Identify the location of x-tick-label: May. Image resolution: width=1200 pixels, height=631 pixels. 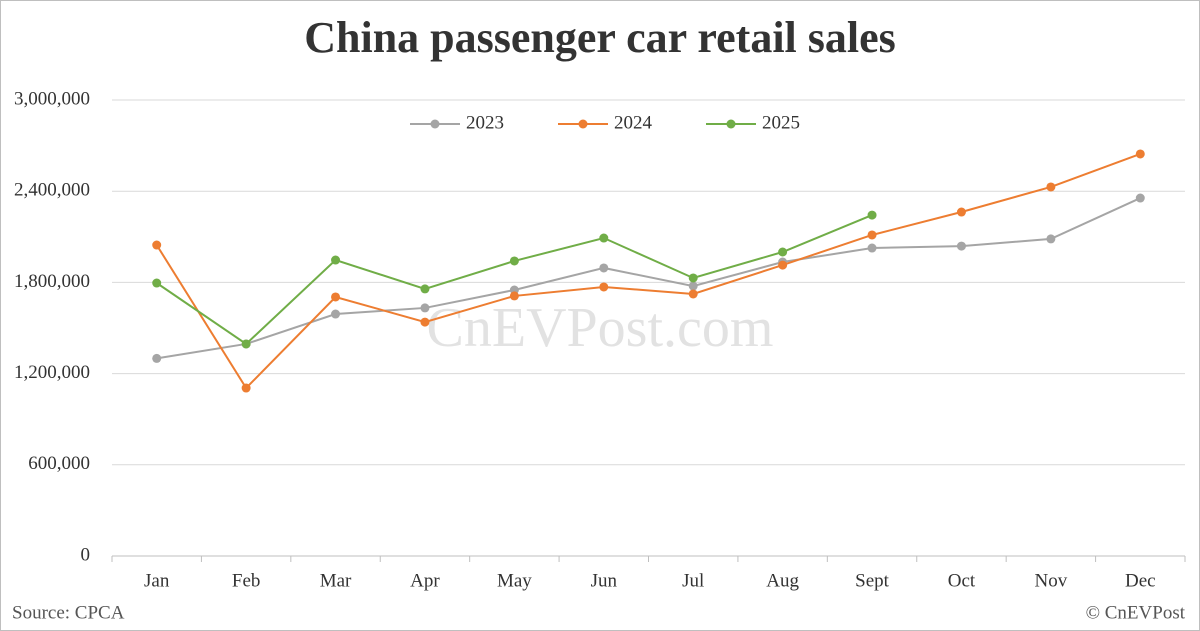
(514, 580).